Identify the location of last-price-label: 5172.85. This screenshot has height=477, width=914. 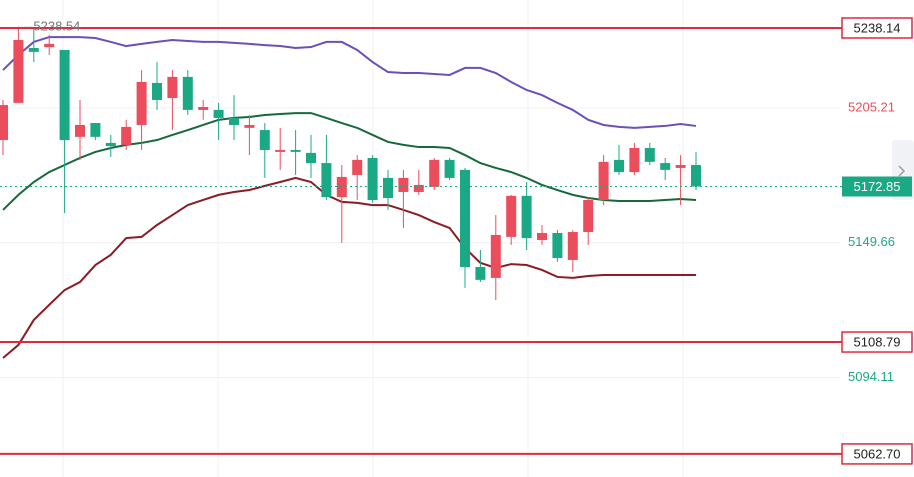
(877, 186).